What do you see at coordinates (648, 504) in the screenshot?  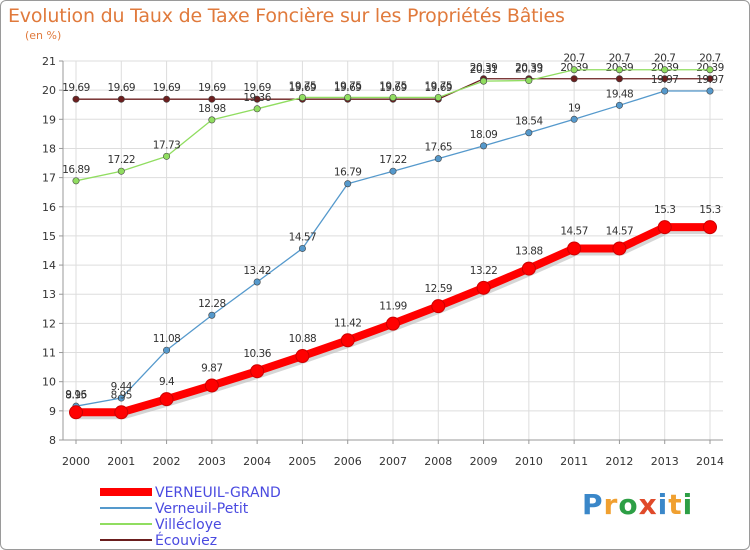 I see `logo-letter: x` at bounding box center [648, 504].